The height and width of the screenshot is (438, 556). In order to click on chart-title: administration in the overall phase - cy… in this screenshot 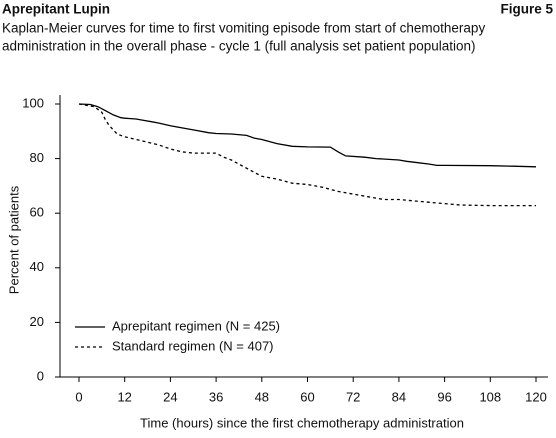, I will do `click(239, 46)`.